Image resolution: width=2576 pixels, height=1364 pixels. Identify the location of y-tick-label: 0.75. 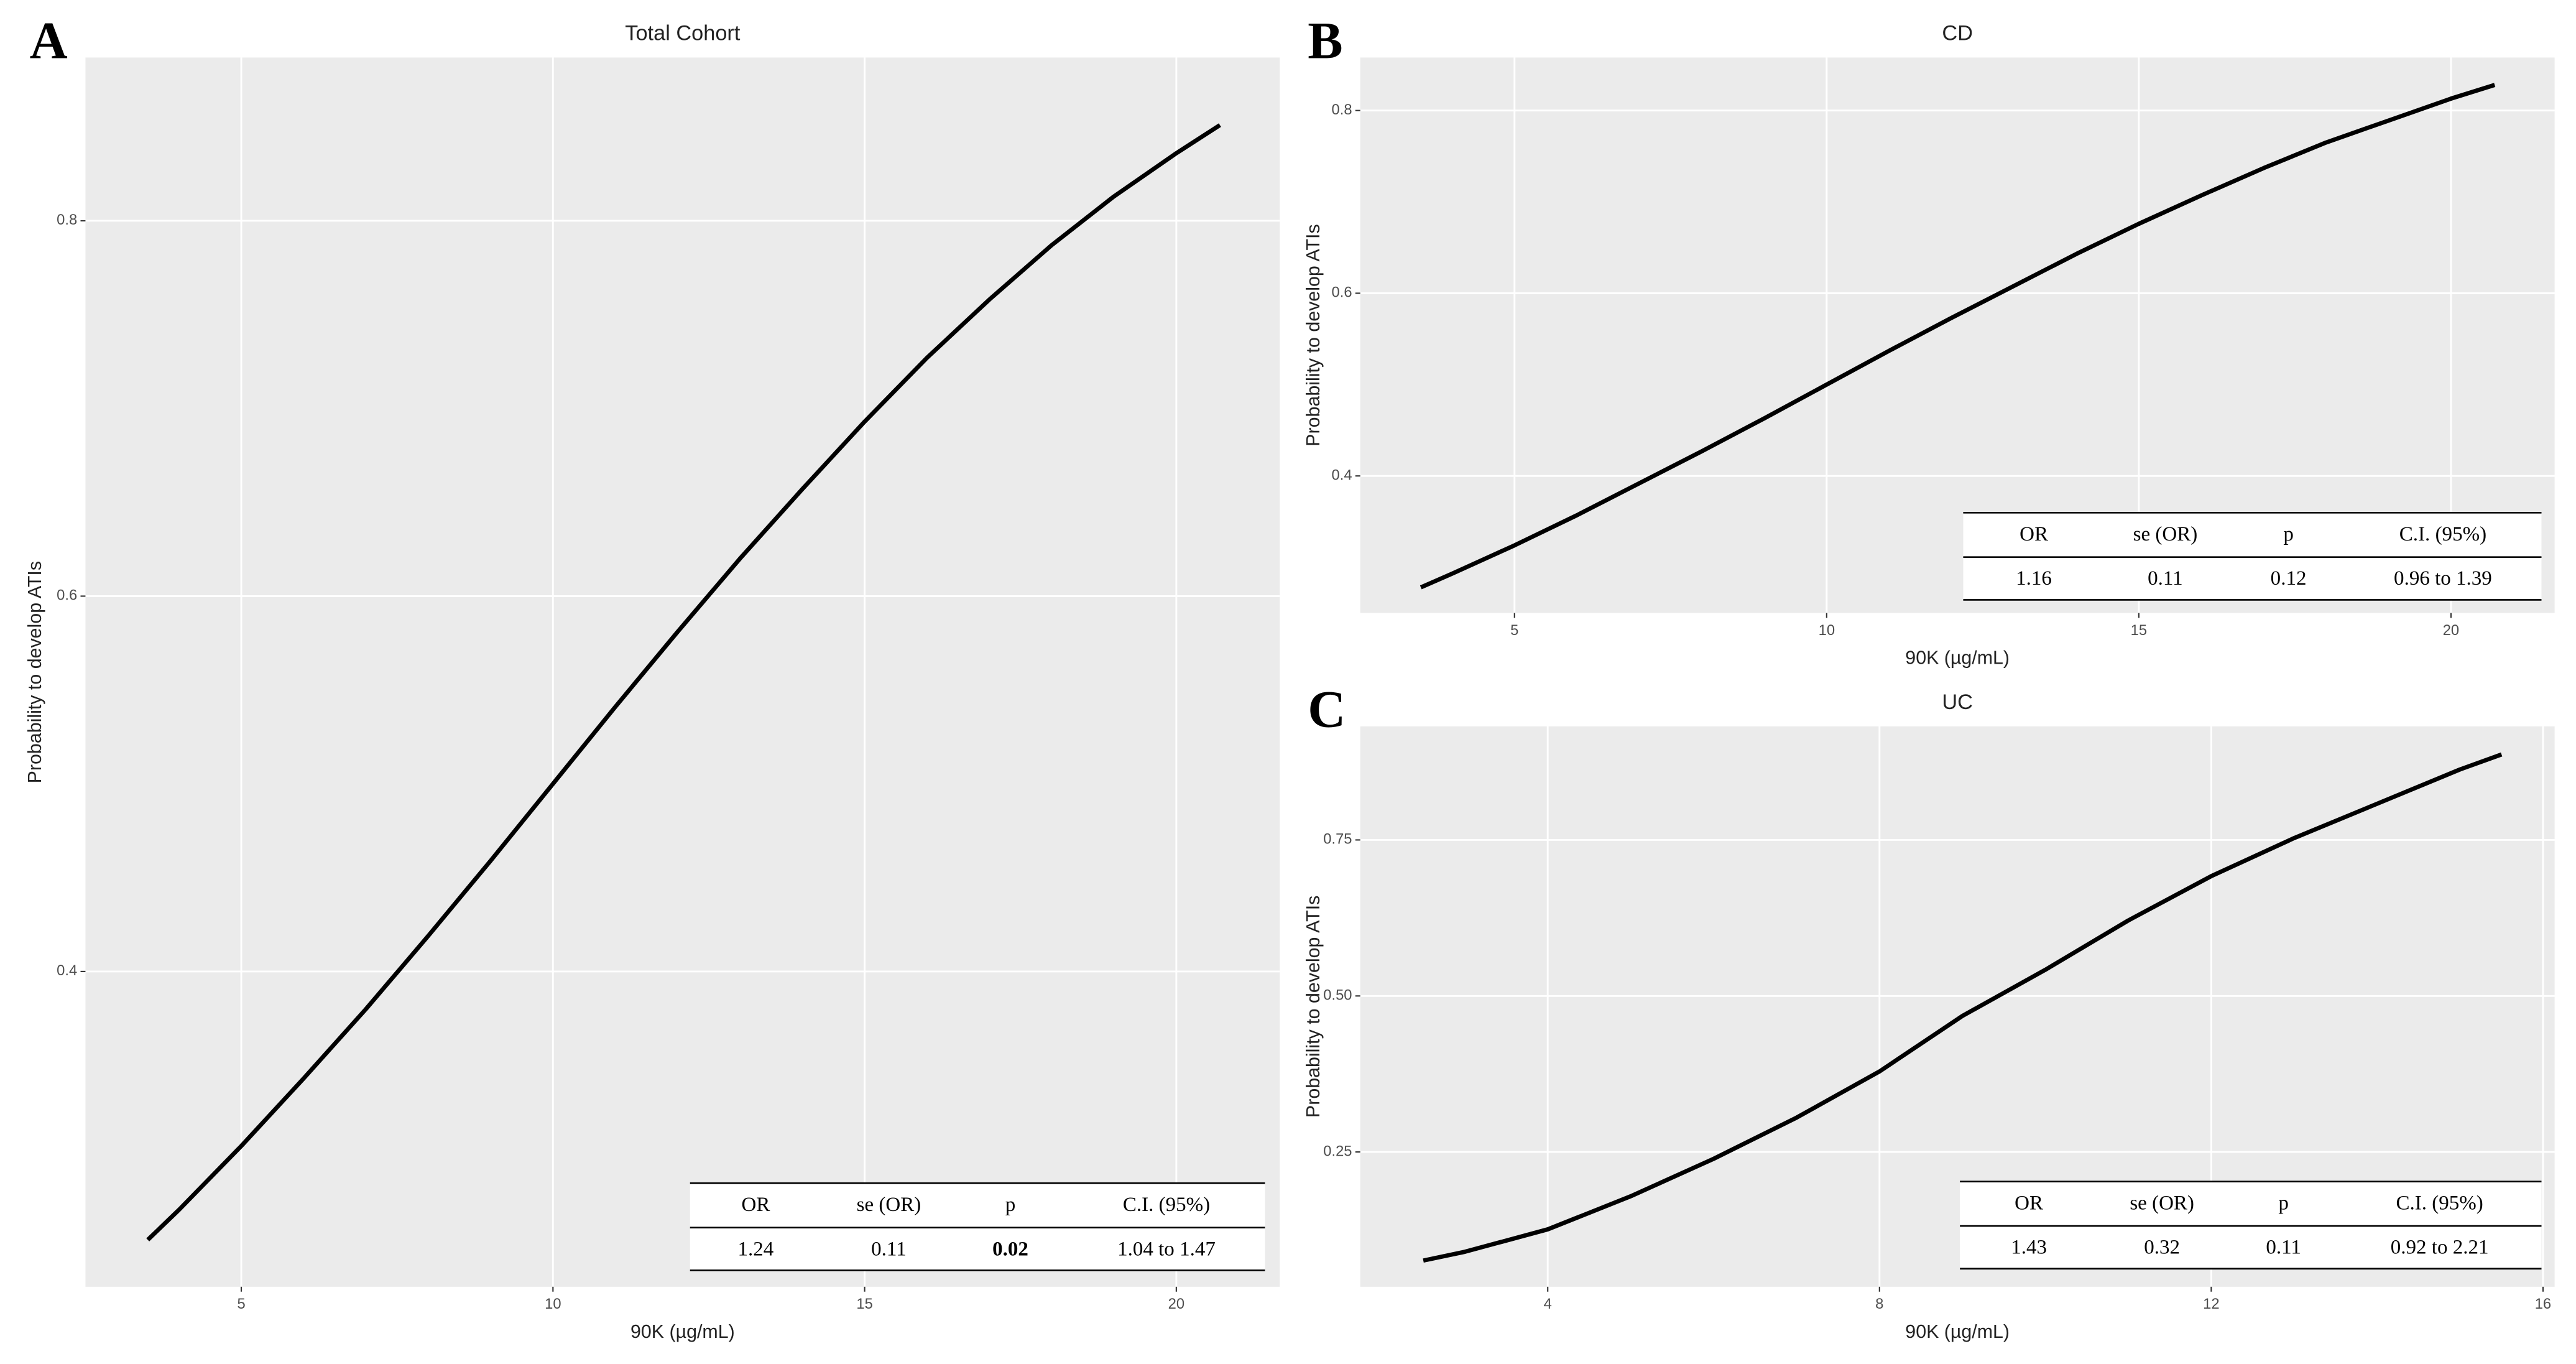
(1337, 839).